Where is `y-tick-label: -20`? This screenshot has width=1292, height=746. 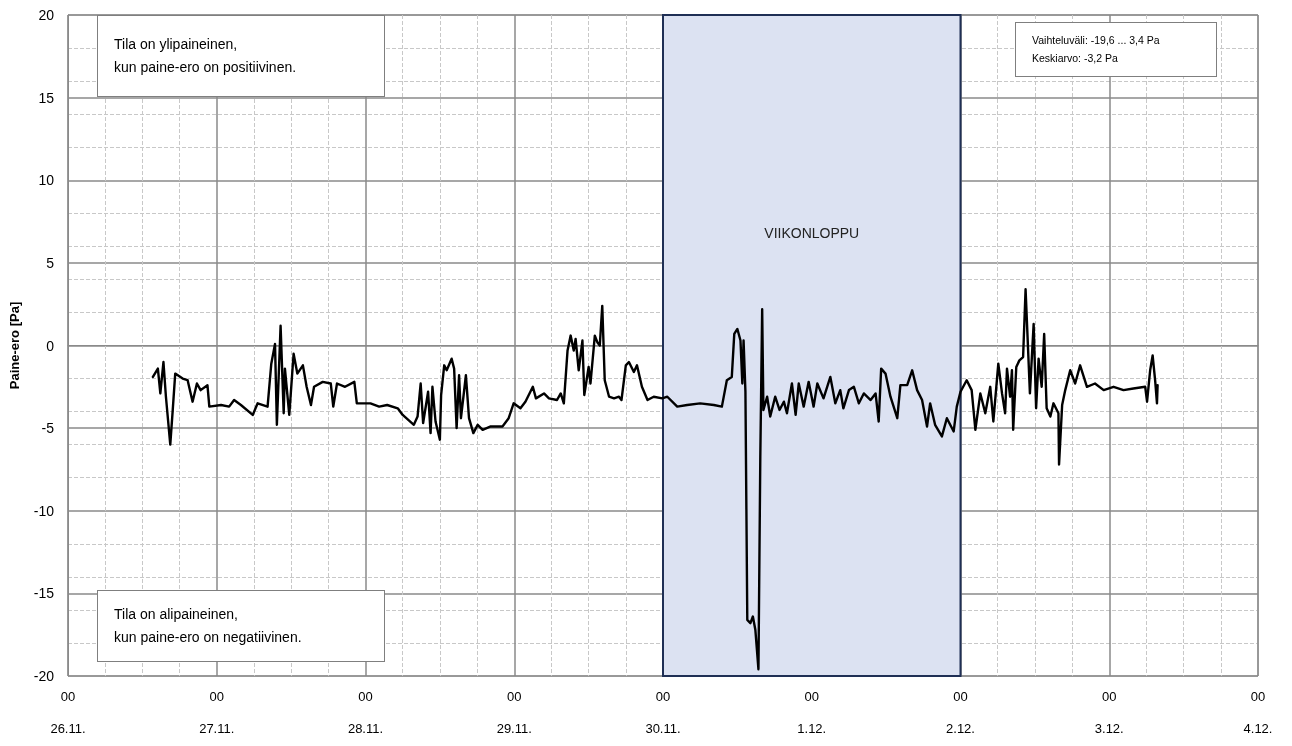
y-tick-label: -20 is located at coordinates (44, 676).